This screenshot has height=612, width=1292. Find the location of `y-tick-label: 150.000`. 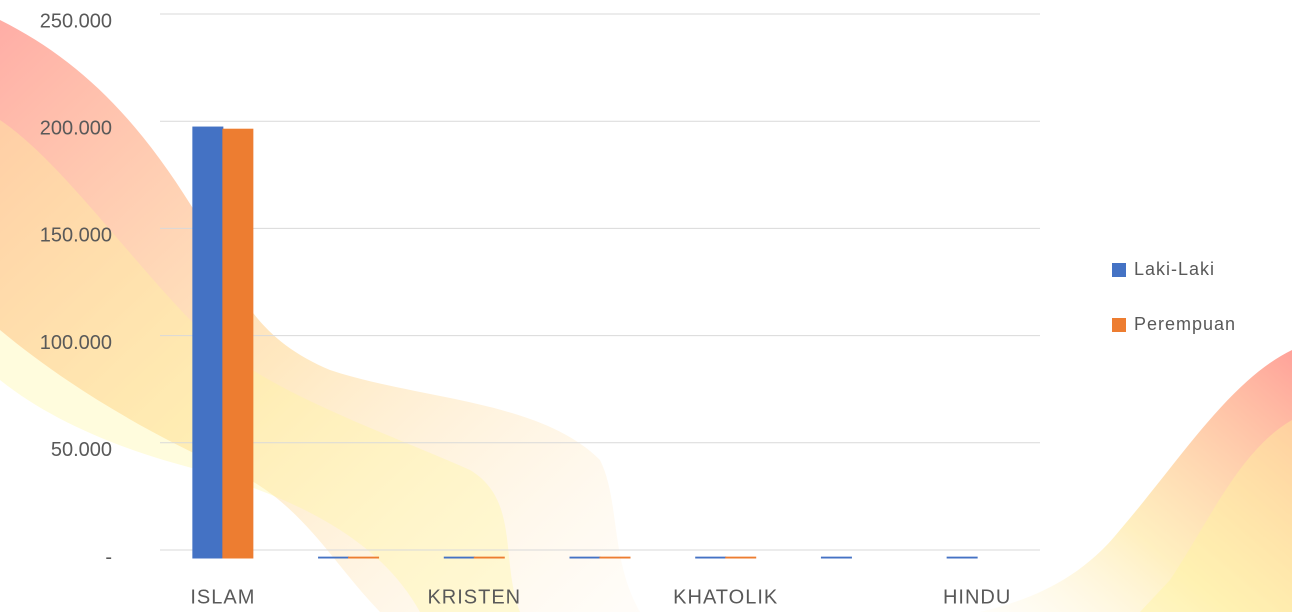

y-tick-label: 150.000 is located at coordinates (76, 236).